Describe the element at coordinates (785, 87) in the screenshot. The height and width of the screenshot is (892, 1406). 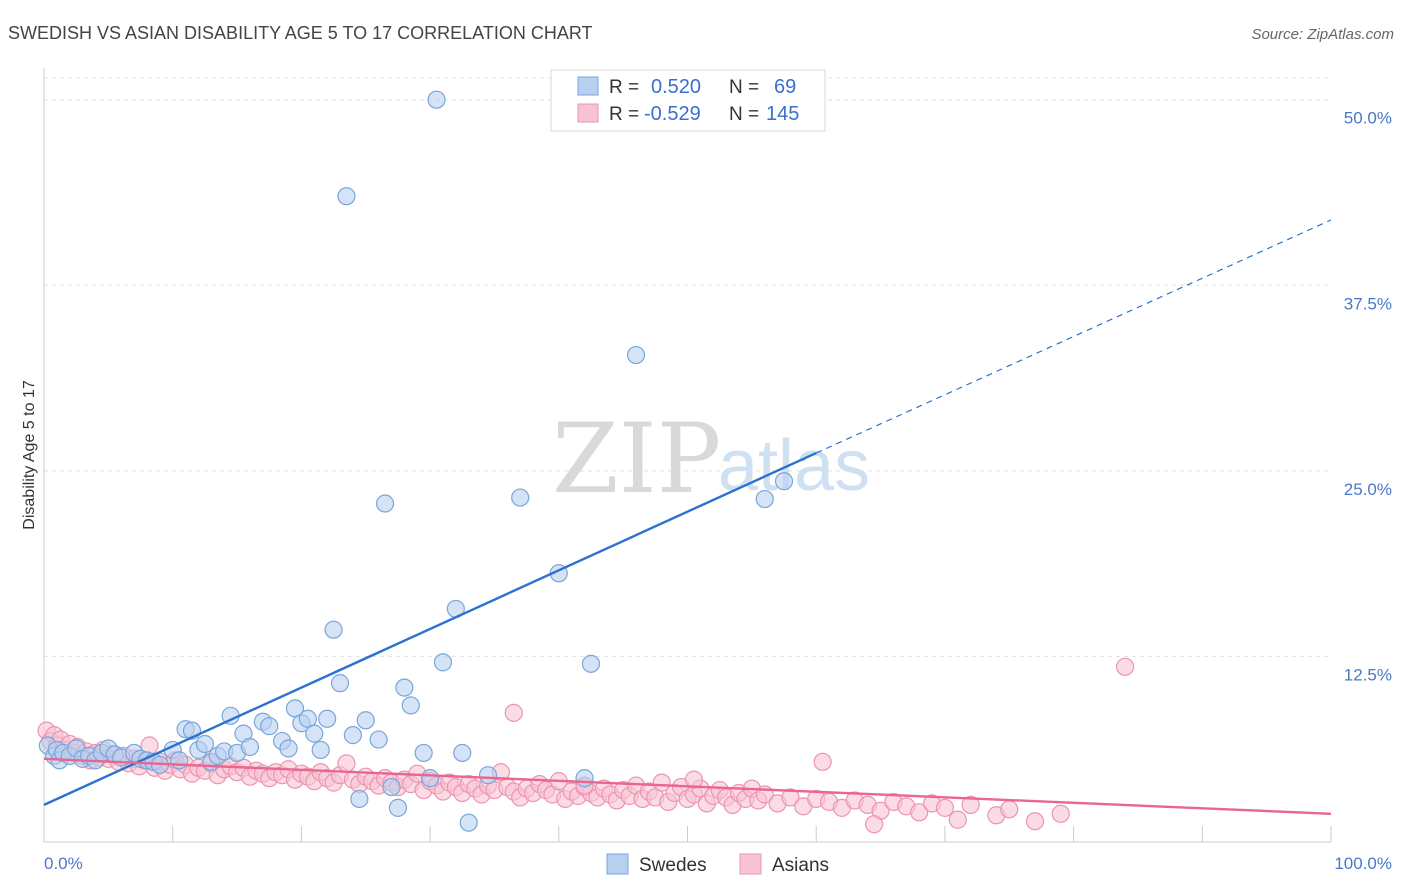
I see `legend-n-value-swedes: 69` at that location.